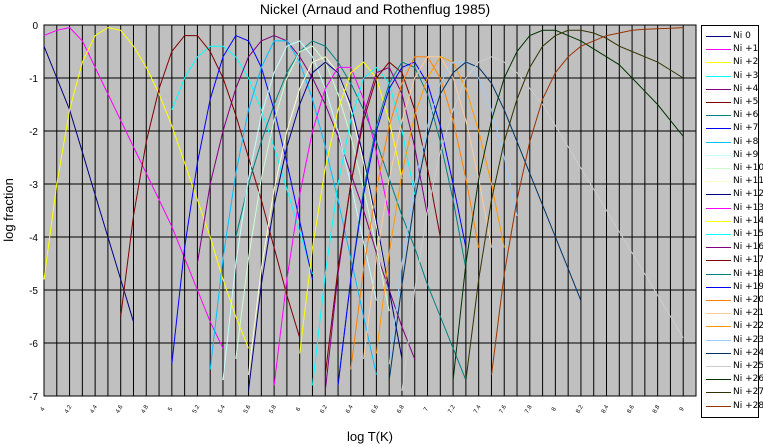 Image resolution: width=763 pixels, height=447 pixels. I want to click on x-tick-label: 5.8, so click(274, 409).